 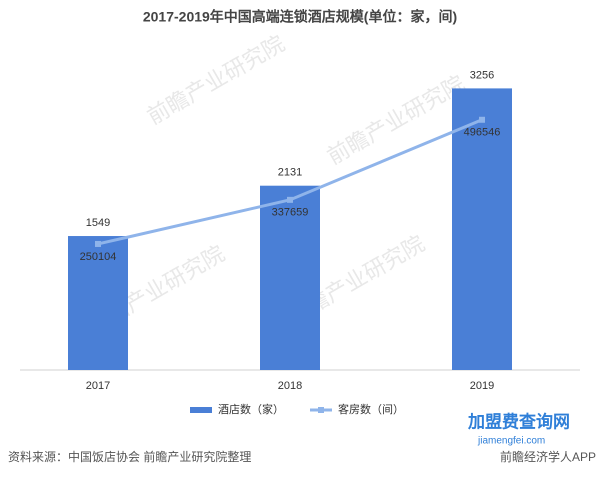 I want to click on footer-logo: 加盟费查询网, so click(x=518, y=421).